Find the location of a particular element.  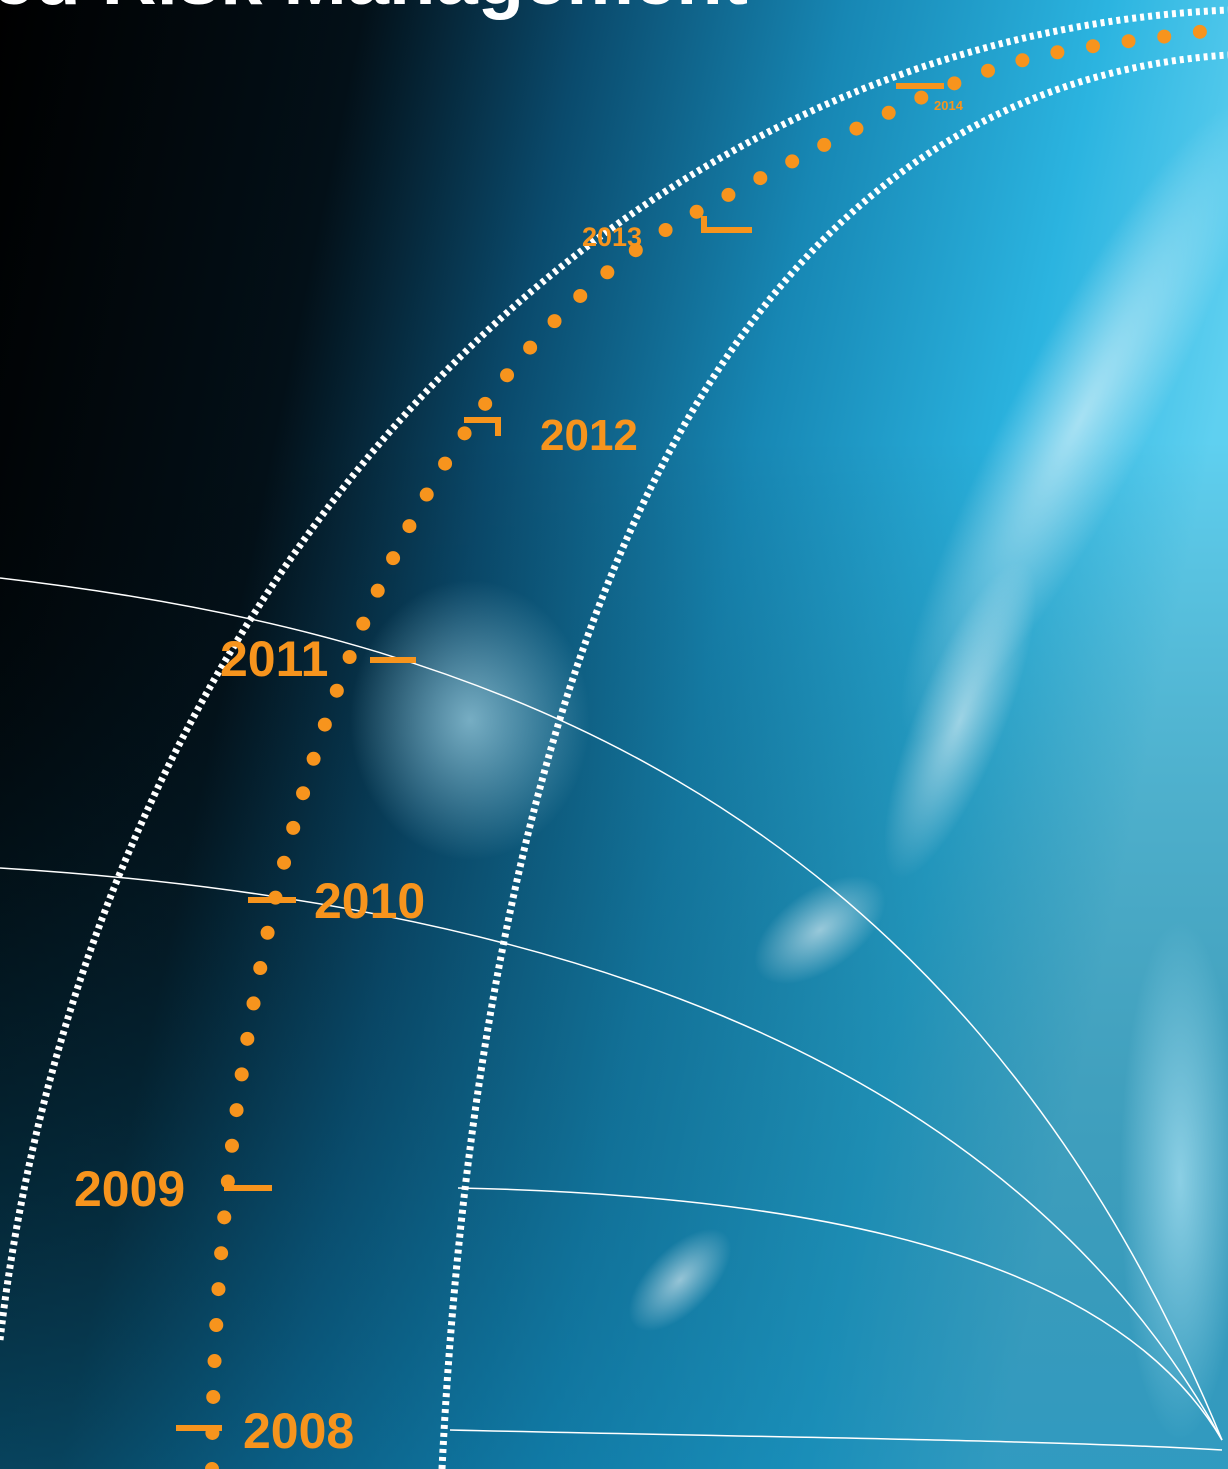

year-label-2009: 2009 is located at coordinates (129, 1189).